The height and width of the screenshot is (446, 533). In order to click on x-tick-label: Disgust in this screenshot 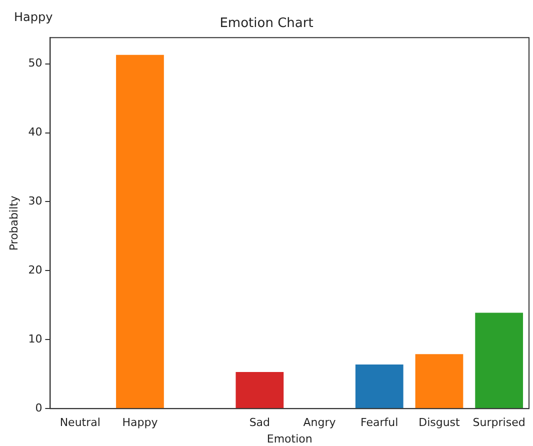, I will do `click(439, 423)`.